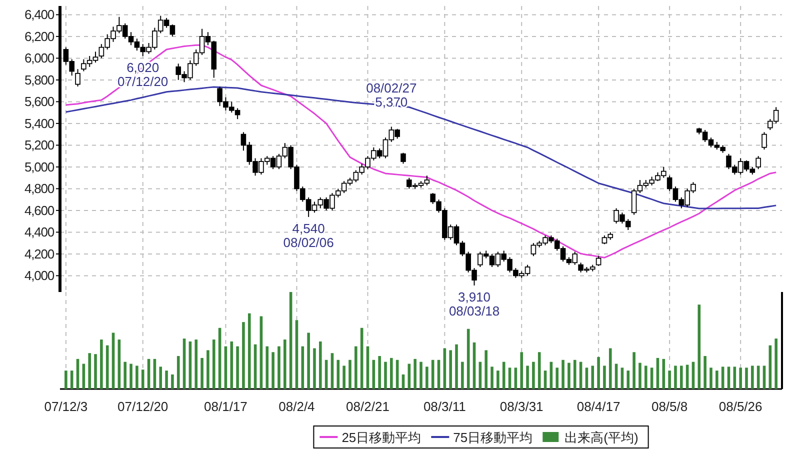 Image resolution: width=800 pixels, height=464 pixels. I want to click on legend-label: 75日移動平均, so click(493, 437).